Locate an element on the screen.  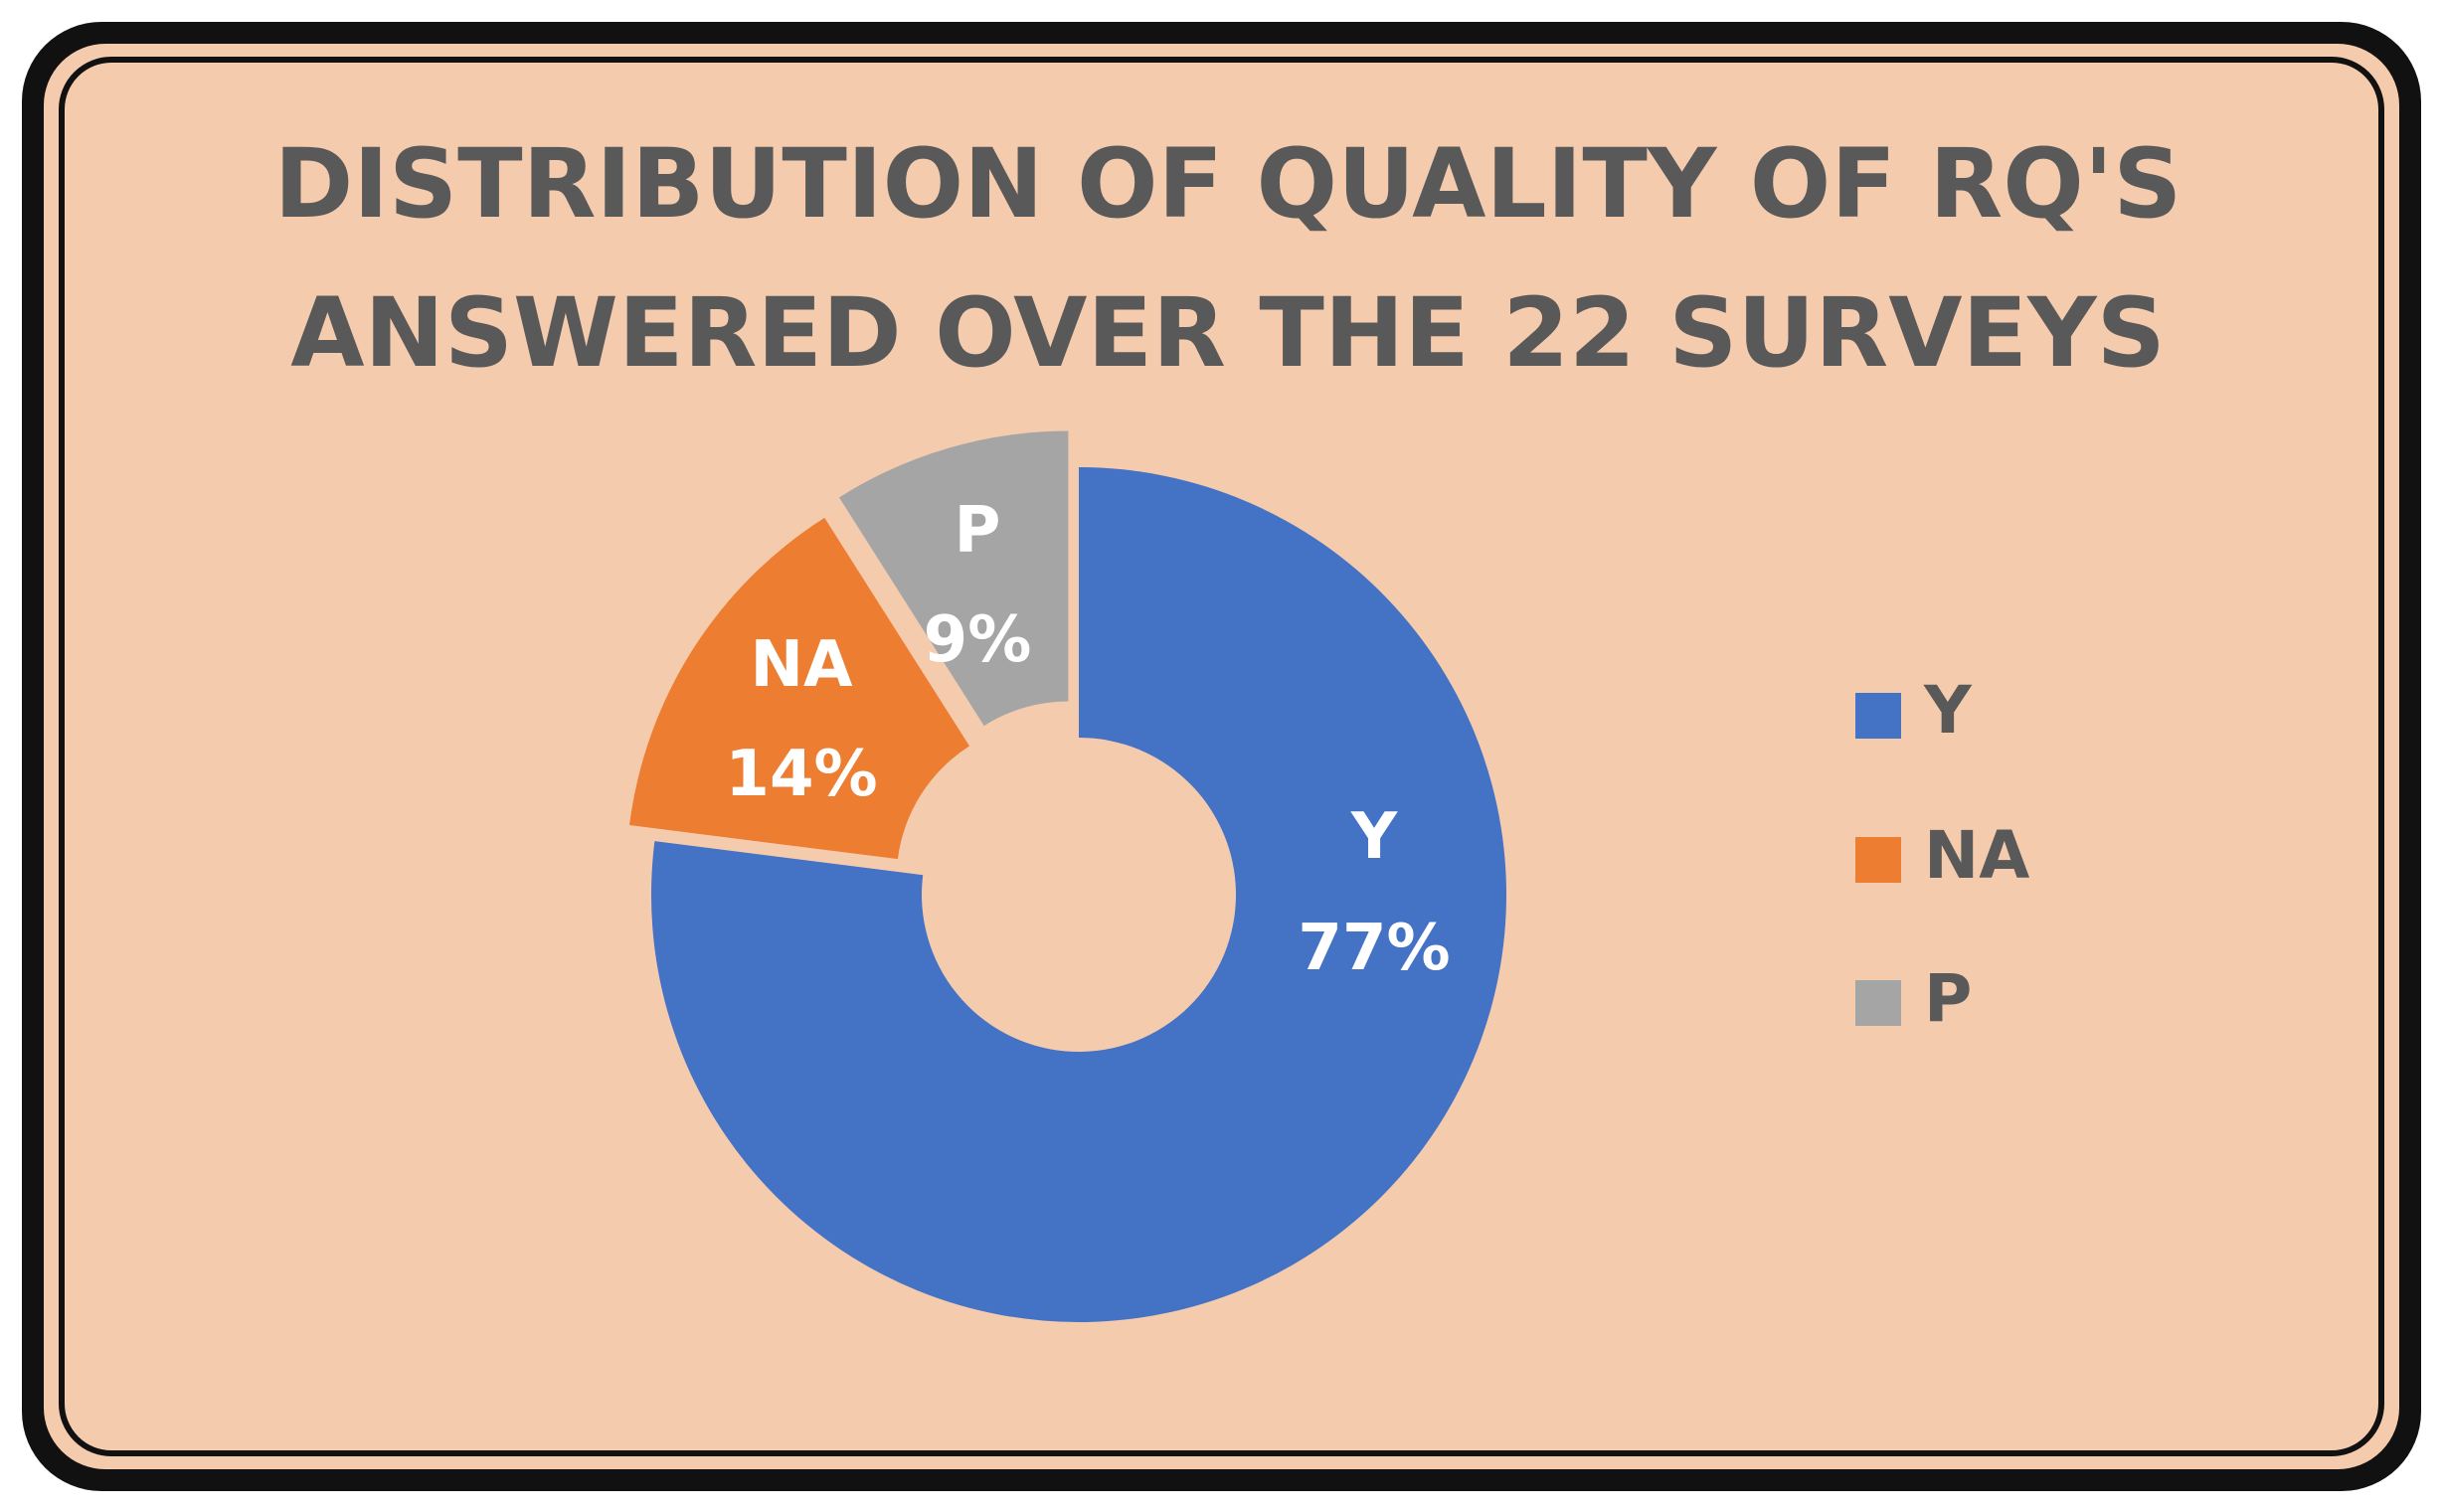
data-label-p-name: P is located at coordinates (978, 531).